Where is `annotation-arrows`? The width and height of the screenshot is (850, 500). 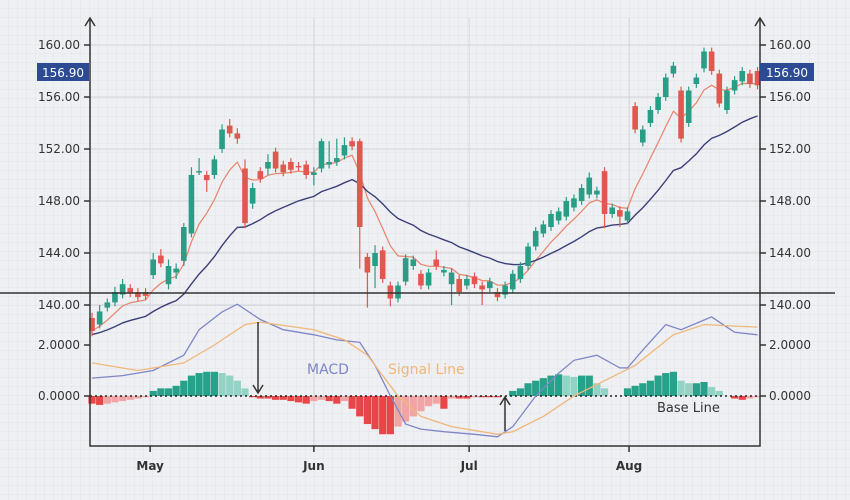
annotation-arrows is located at coordinates (381, 376).